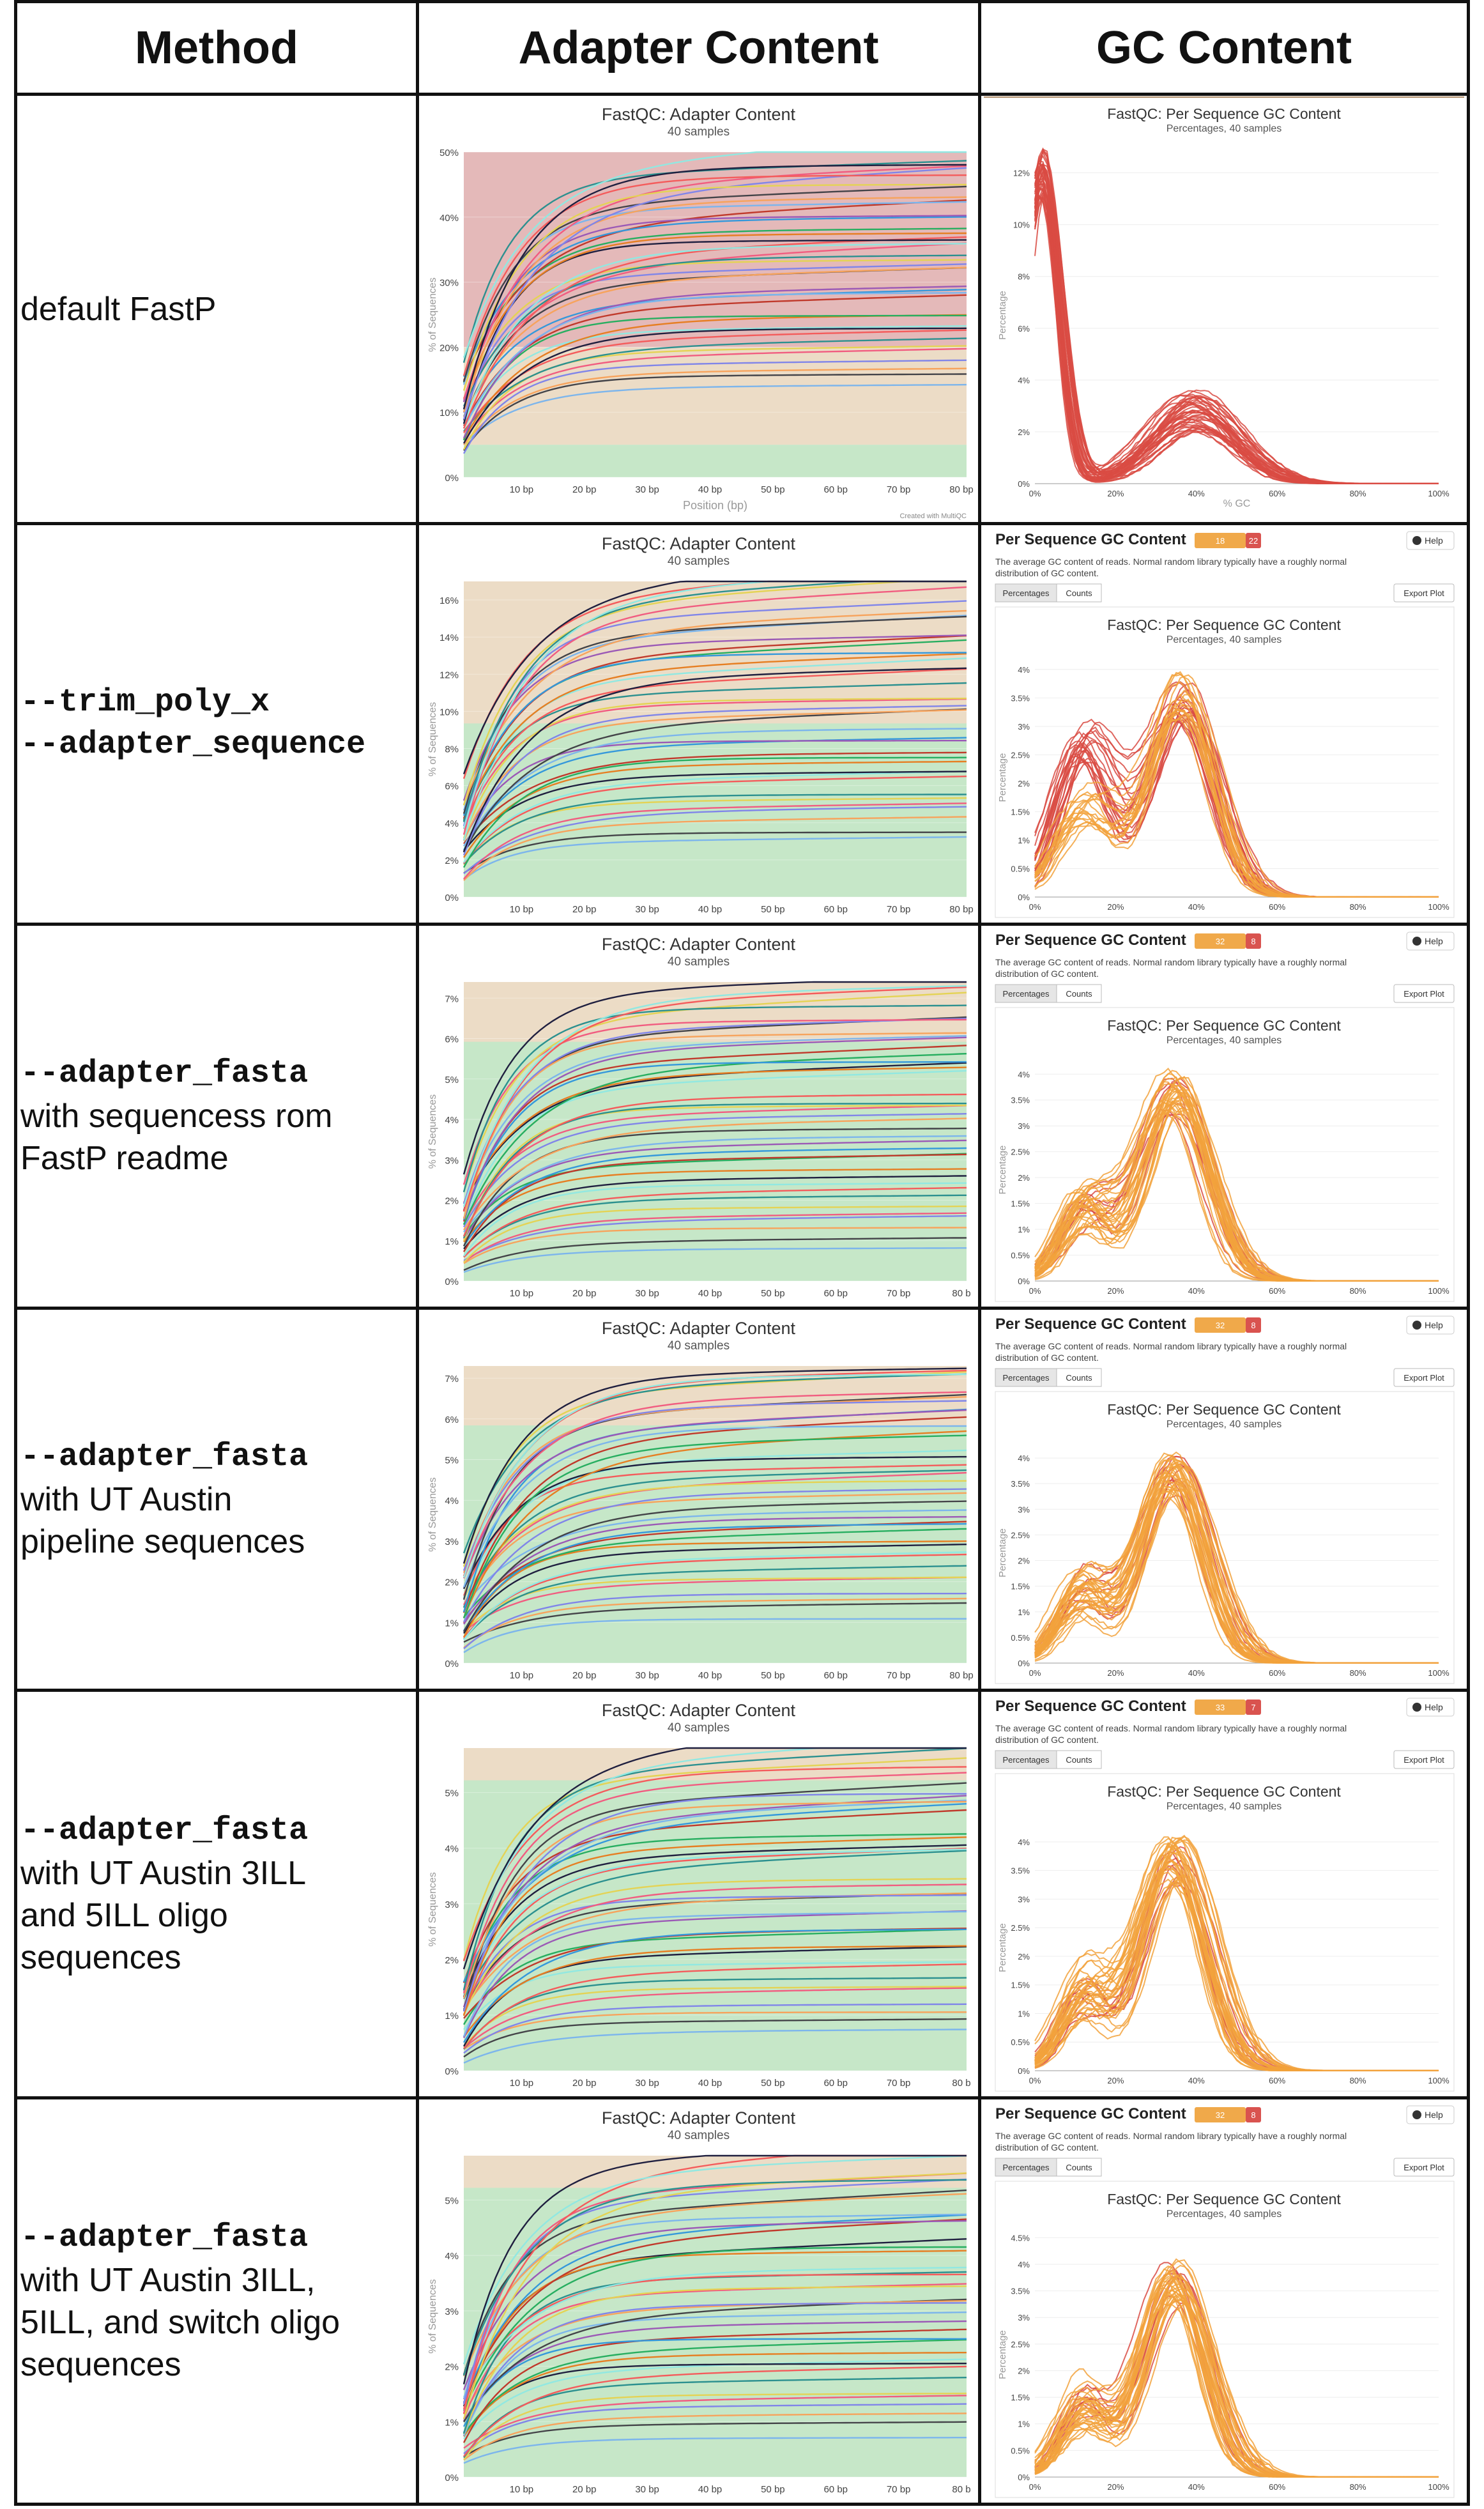 The width and height of the screenshot is (1484, 2509). I want to click on x-tick-label: 80 b, so click(961, 2489).